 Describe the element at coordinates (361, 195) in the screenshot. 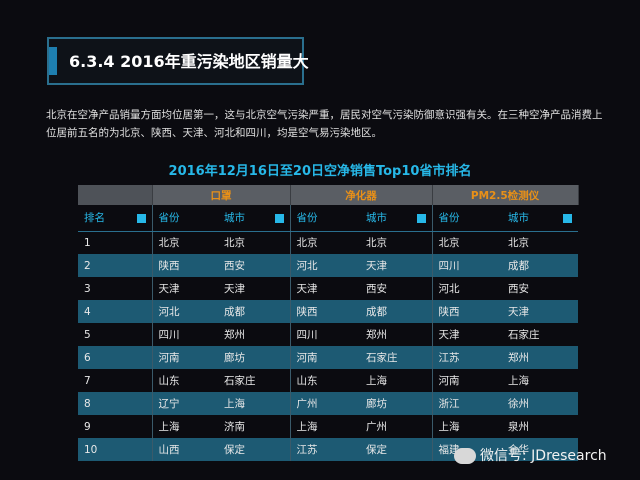

I see `group-purifiers: 净化器` at that location.